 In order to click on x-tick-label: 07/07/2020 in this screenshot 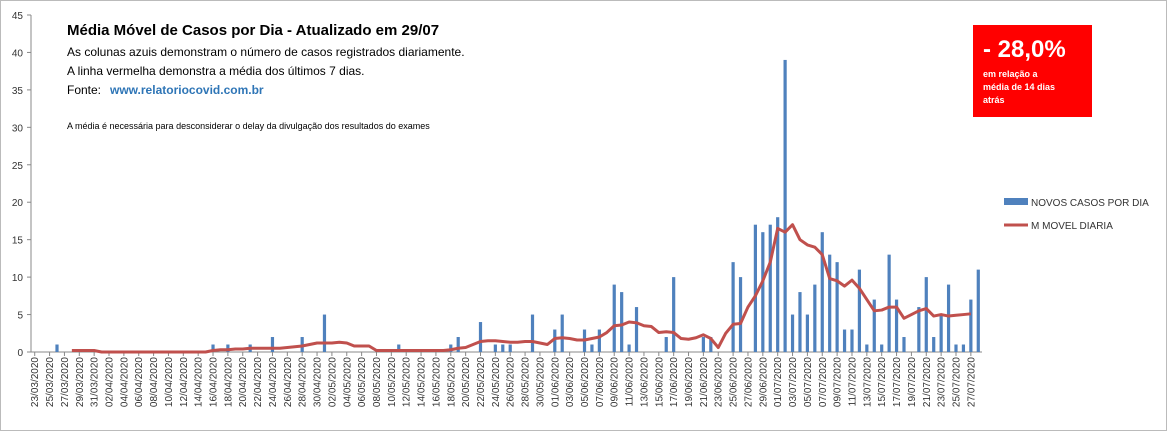, I will do `click(823, 382)`.